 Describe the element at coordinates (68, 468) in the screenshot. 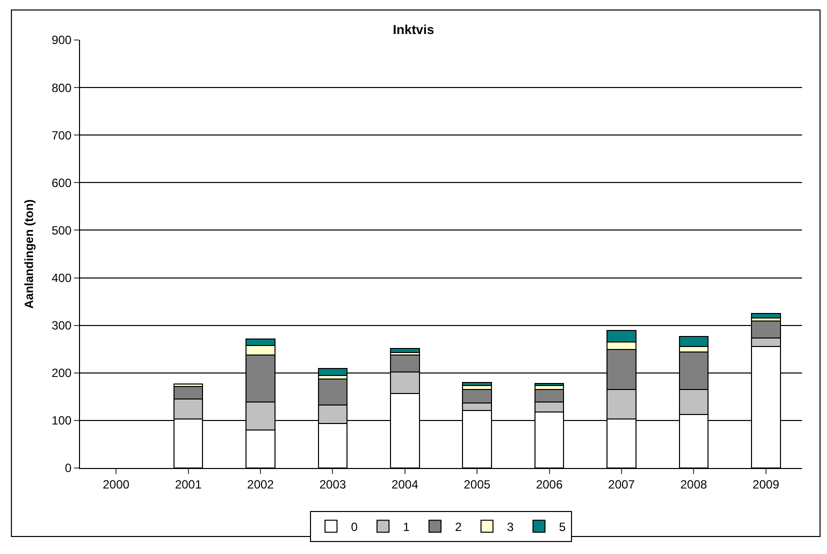

I see `y-tick-label: 0` at that location.